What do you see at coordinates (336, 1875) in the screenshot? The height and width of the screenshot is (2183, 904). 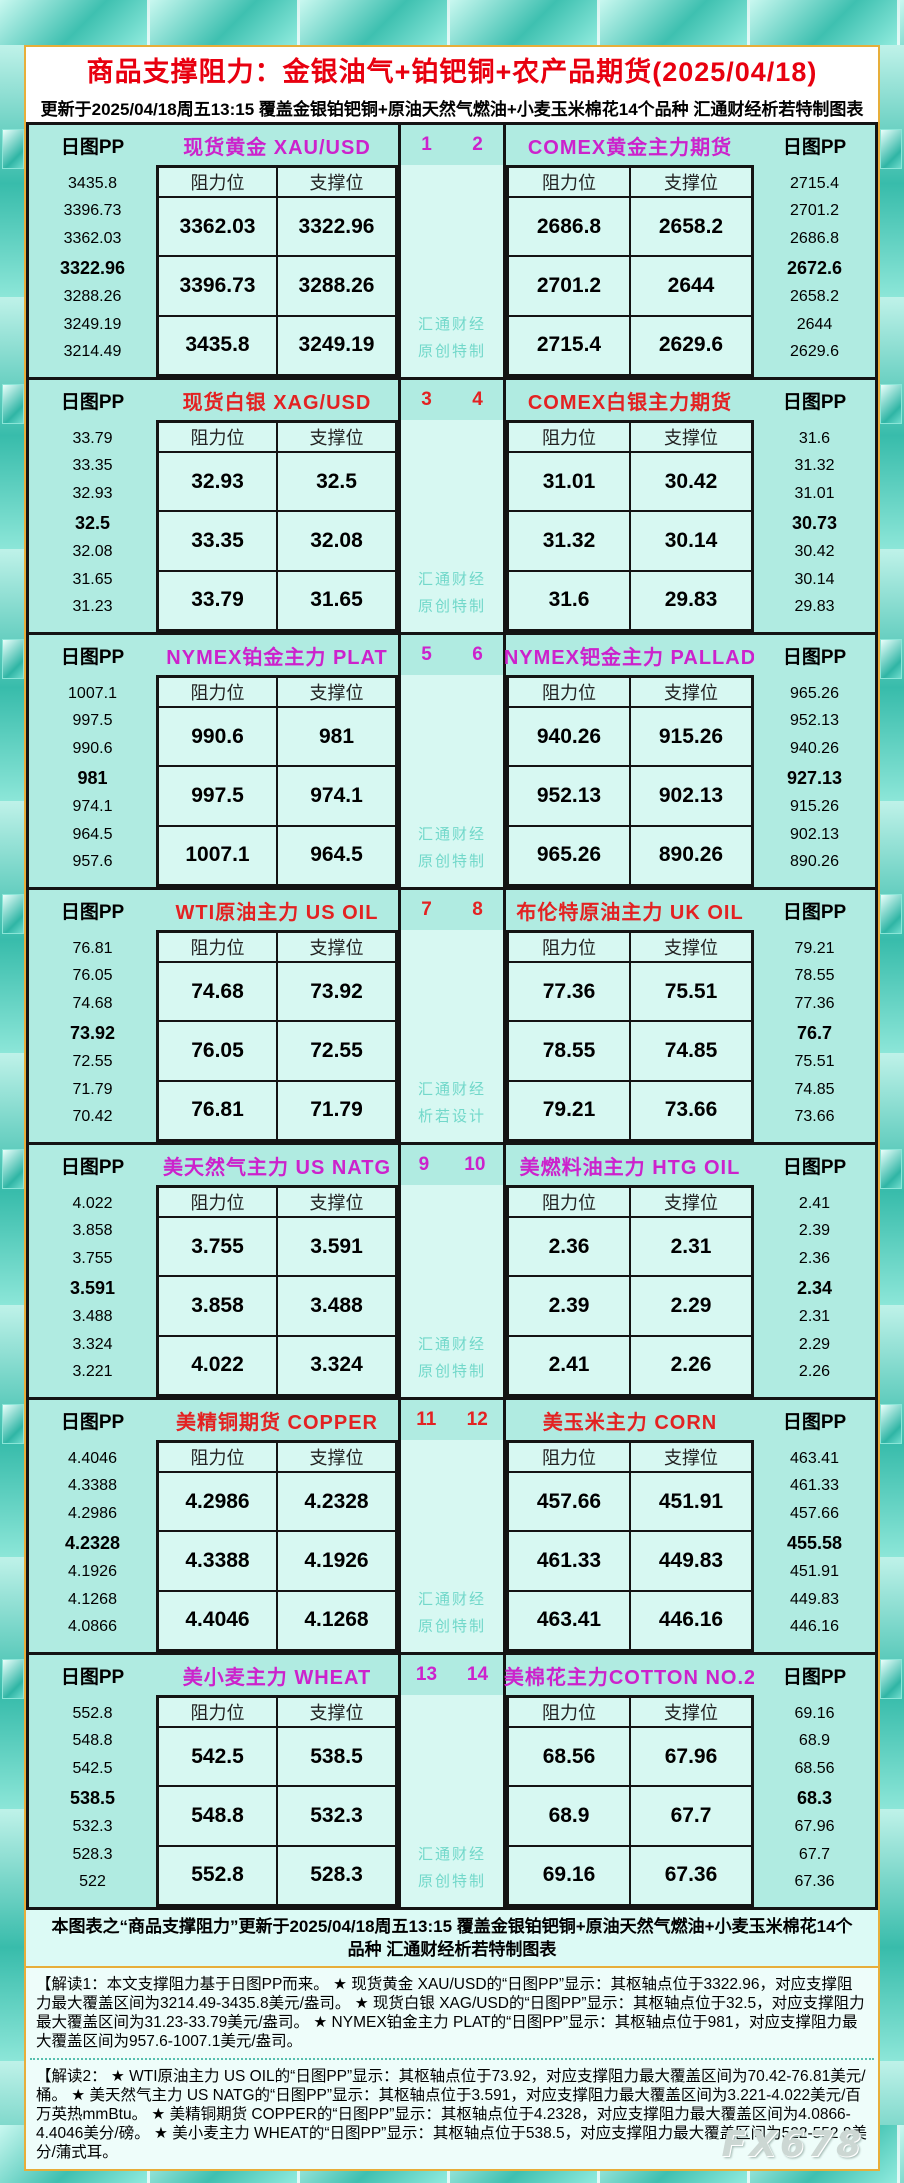 I see `support-value: 528.3` at bounding box center [336, 1875].